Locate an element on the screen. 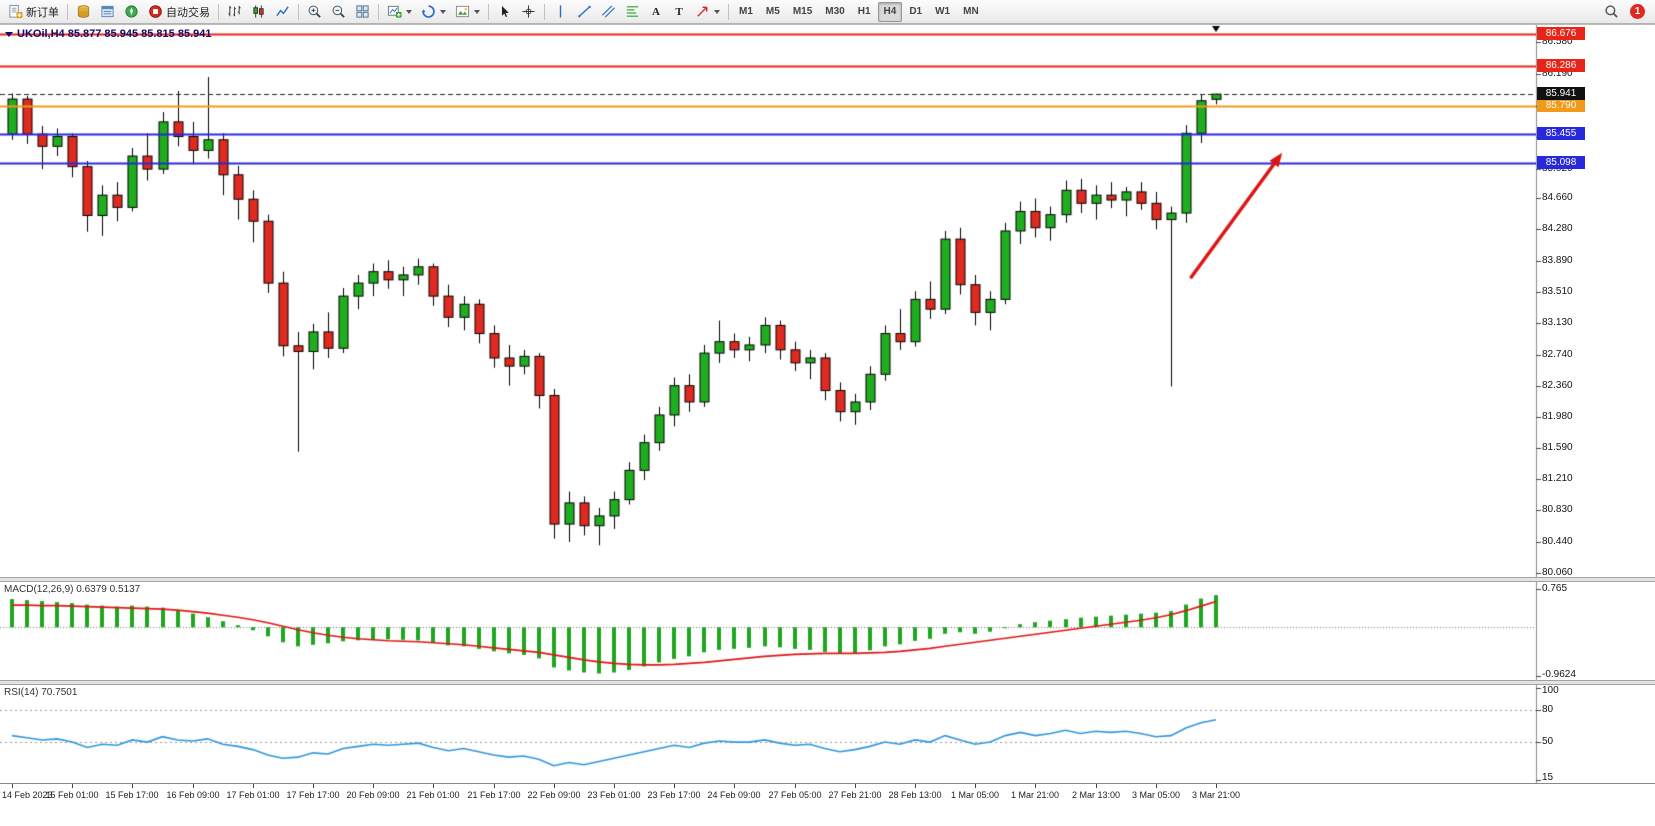  market-watch-button is located at coordinates (83, 12).